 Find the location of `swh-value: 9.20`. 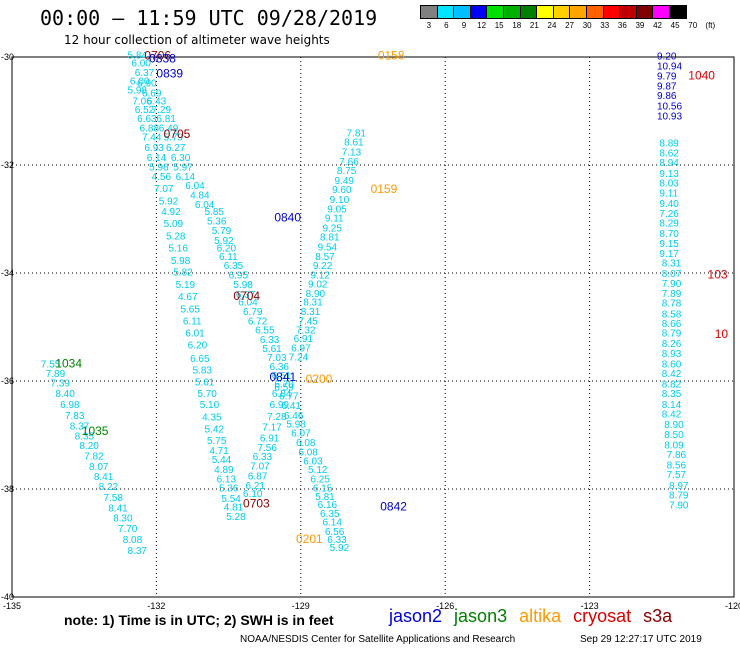

swh-value: 9.20 is located at coordinates (667, 57).